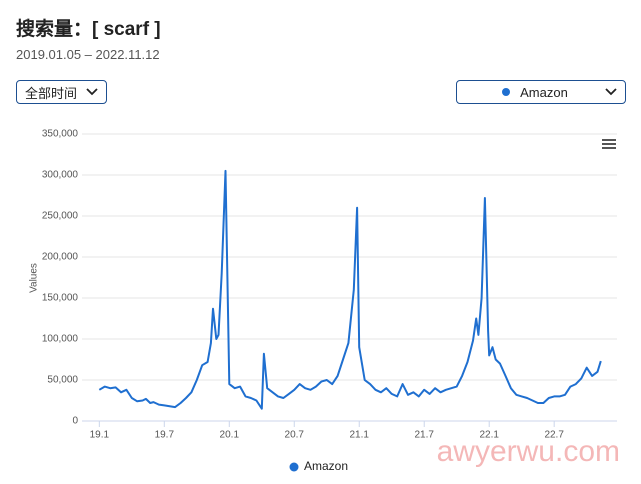 This screenshot has width=641, height=484. What do you see at coordinates (360, 435) in the screenshot?
I see `x-tick-label: 21.1` at bounding box center [360, 435].